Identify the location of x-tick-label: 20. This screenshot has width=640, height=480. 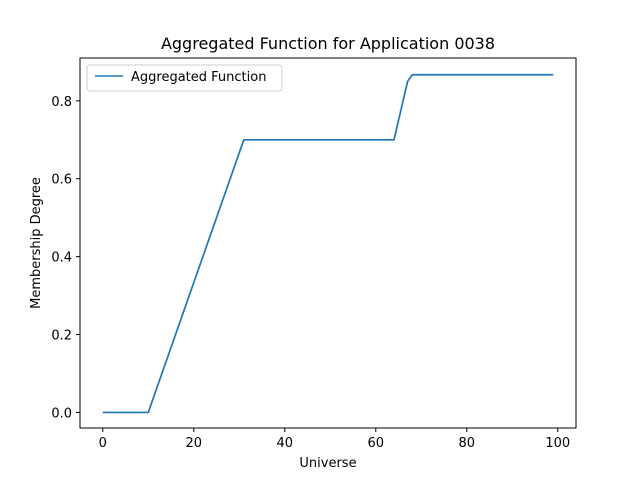
(193, 443).